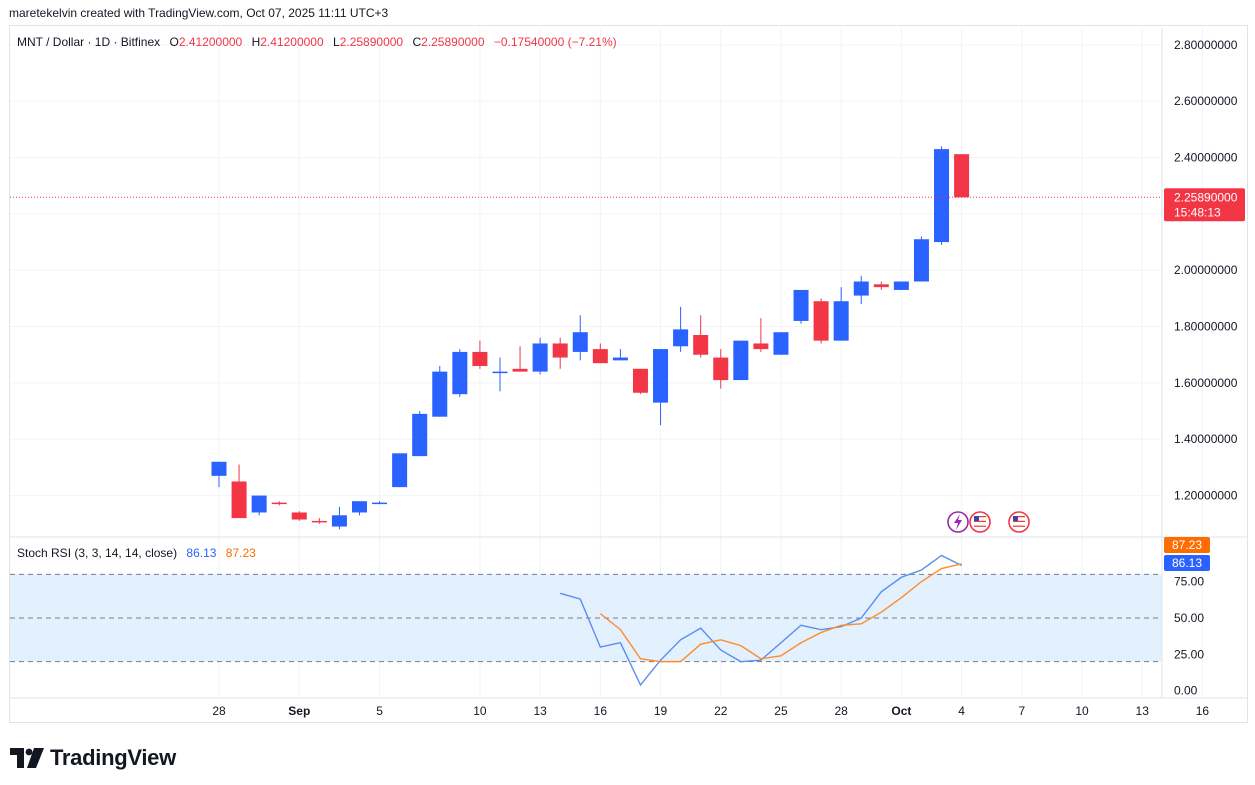  Describe the element at coordinates (555, 42) in the screenshot. I see `change-value: −0.17540000 (−7.21%)` at that location.